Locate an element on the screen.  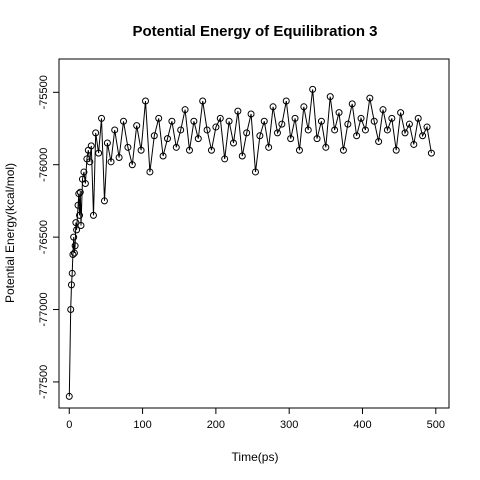
x-axis-label: Time(ps) is located at coordinates (255, 457).